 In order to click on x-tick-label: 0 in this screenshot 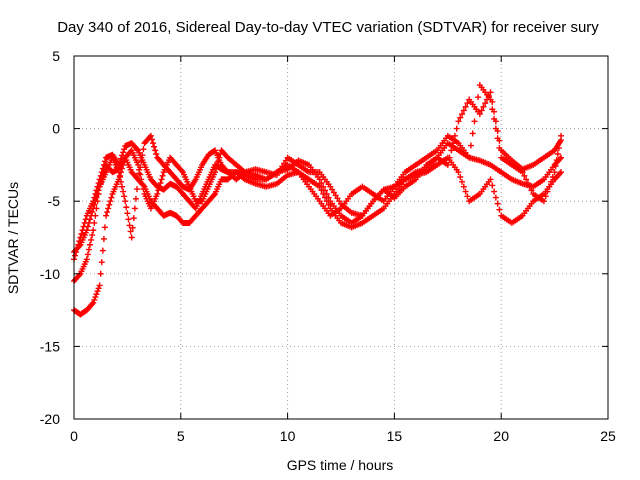, I will do `click(74, 436)`.